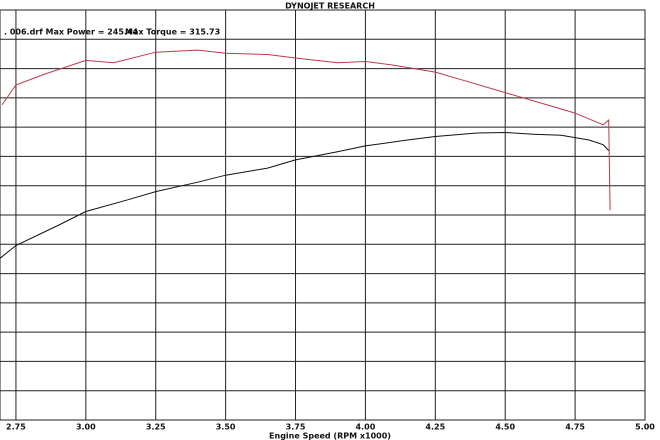 The width and height of the screenshot is (660, 440). What do you see at coordinates (330, 436) in the screenshot?
I see `x-axis-label: Engine Speed (RPM x1000)` at bounding box center [330, 436].